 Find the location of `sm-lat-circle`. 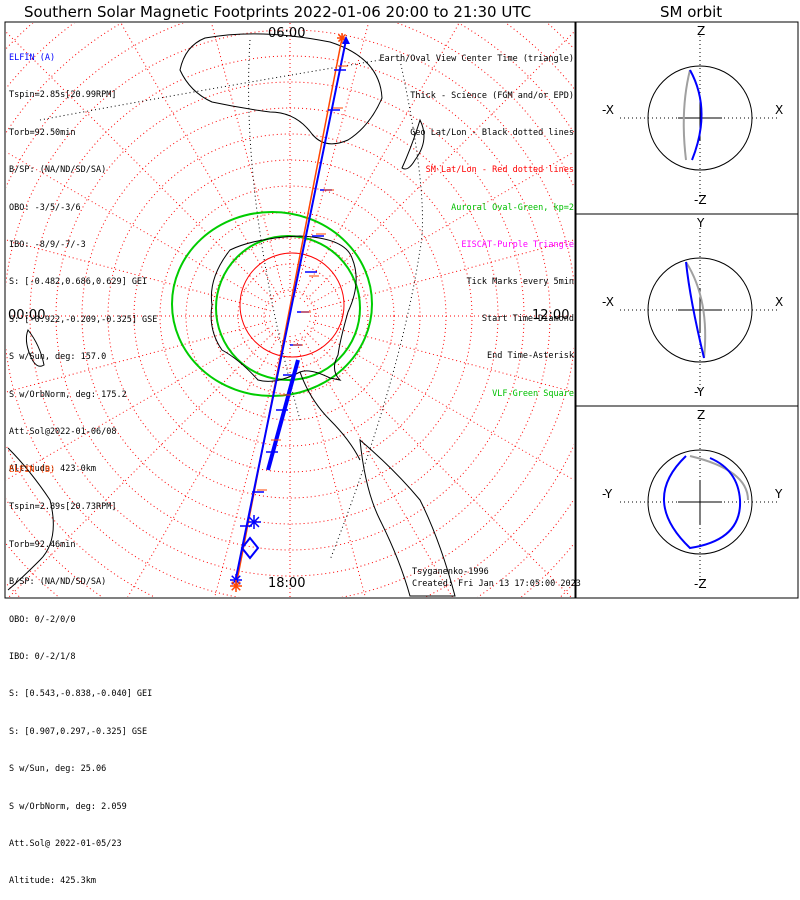

sm-lat-circle is located at coordinates (290, 316).